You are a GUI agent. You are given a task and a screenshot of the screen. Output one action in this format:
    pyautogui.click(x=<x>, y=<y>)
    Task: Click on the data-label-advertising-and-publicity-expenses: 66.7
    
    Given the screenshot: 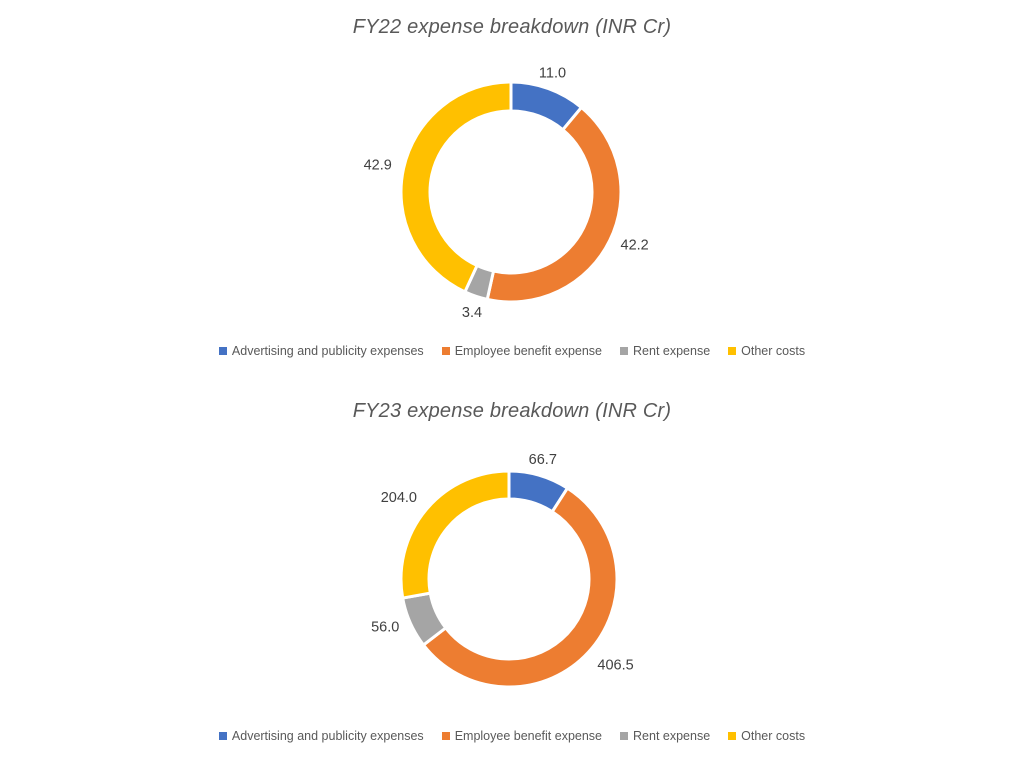 What is the action you would take?
    pyautogui.click(x=543, y=460)
    